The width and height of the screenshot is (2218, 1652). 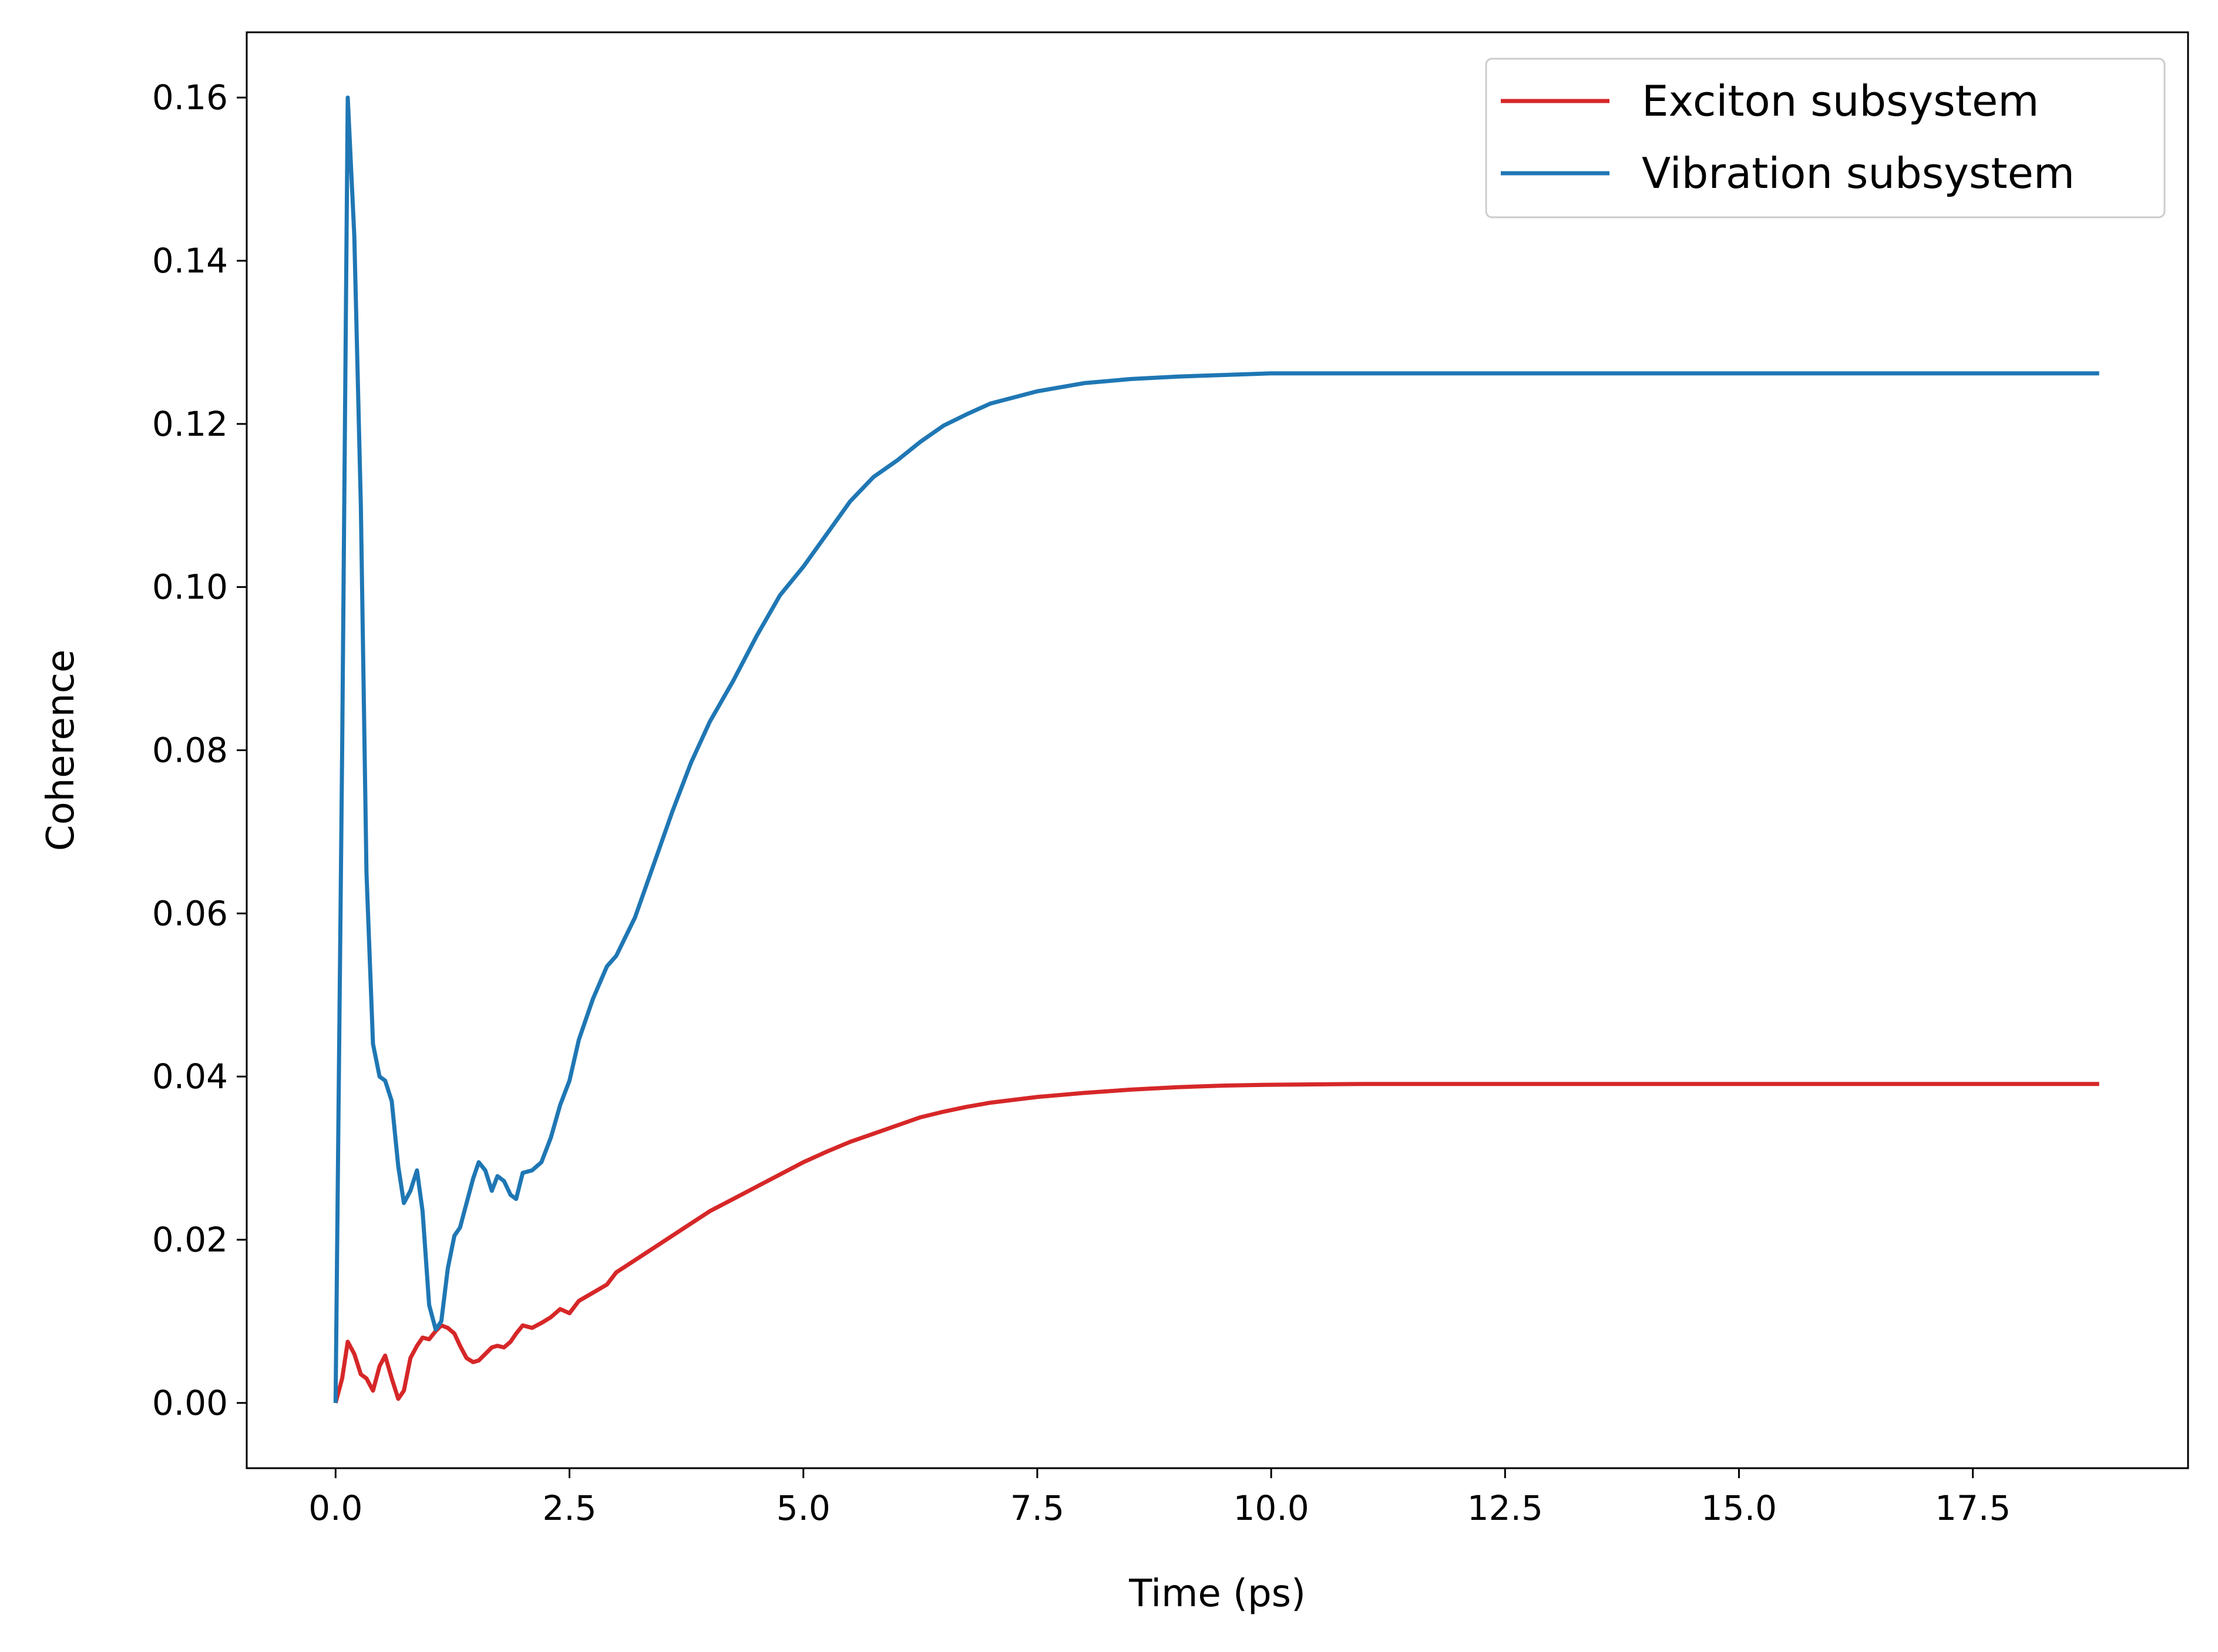 I want to click on y-tick-label: 0.10, so click(x=190, y=587).